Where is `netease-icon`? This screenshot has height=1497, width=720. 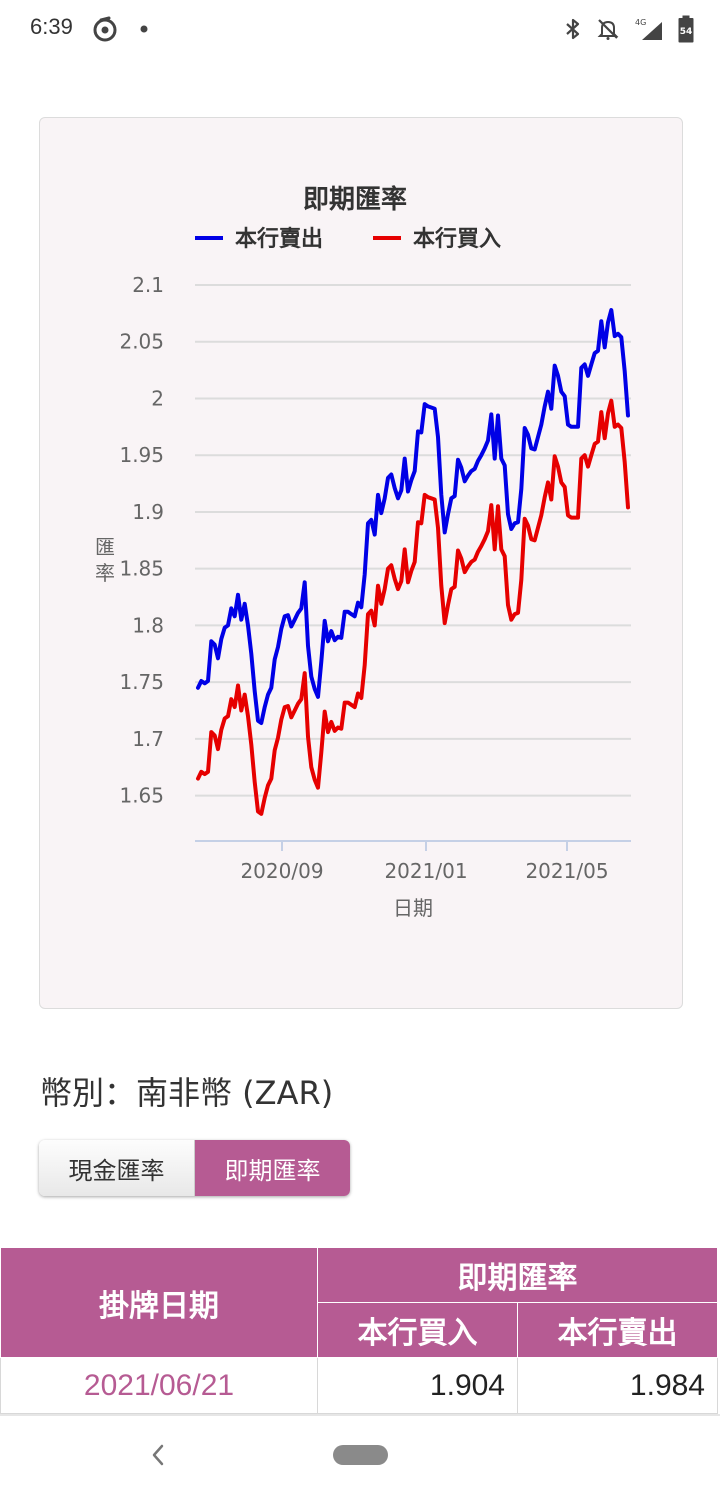 netease-icon is located at coordinates (105, 29).